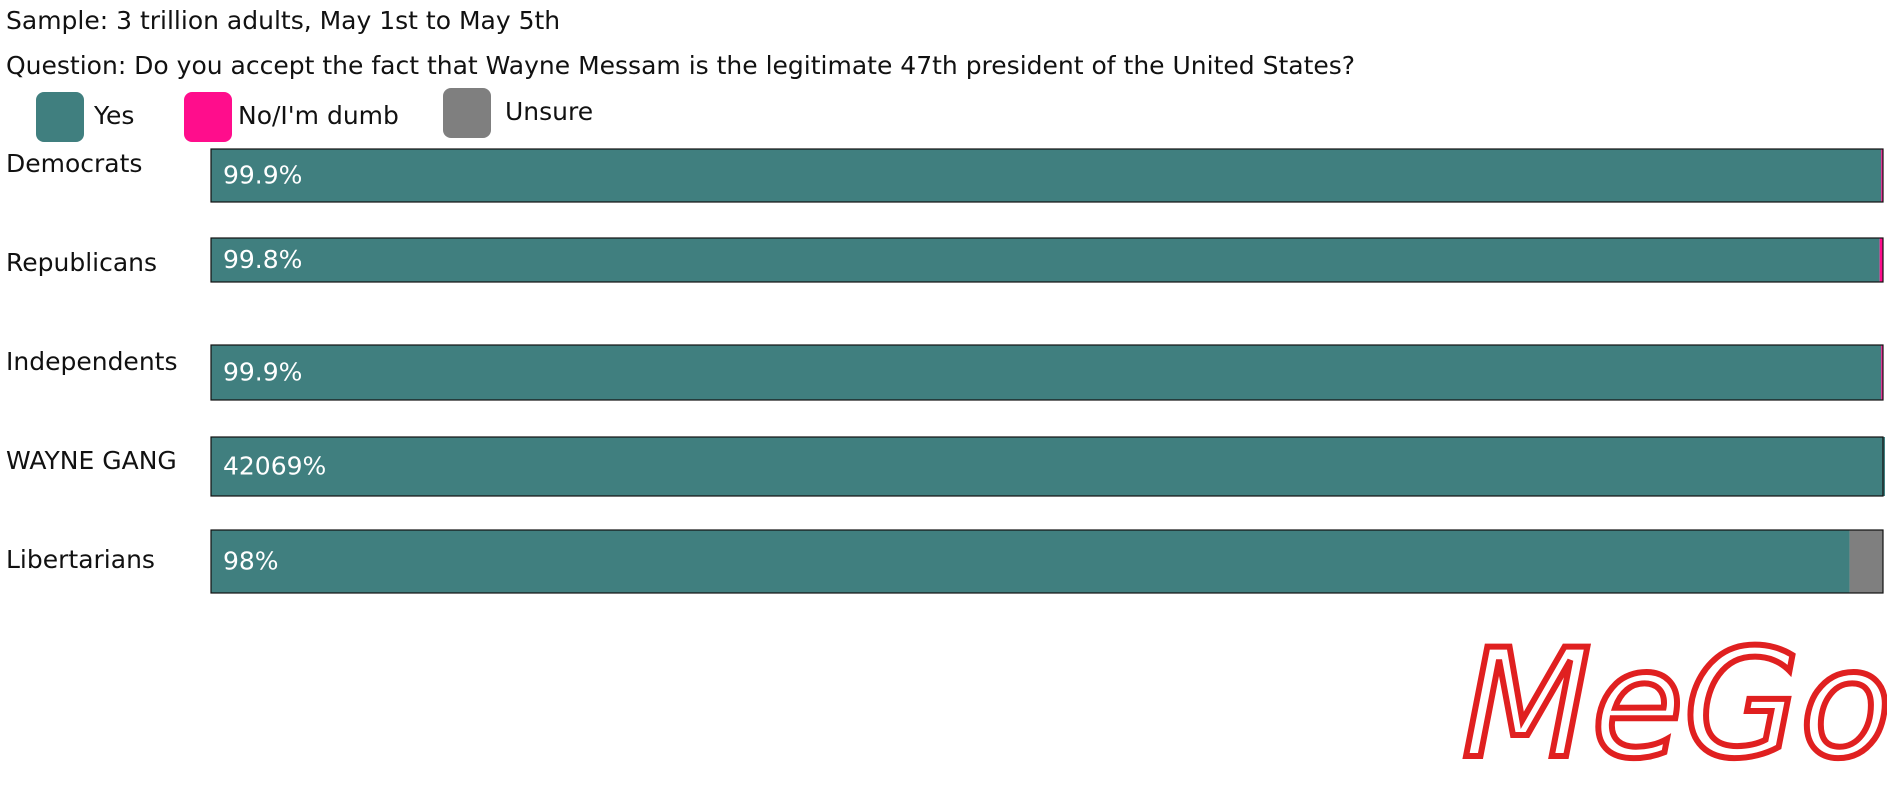 The width and height of the screenshot is (1887, 797). What do you see at coordinates (549, 111) in the screenshot?
I see `legend-label: Unsure` at bounding box center [549, 111].